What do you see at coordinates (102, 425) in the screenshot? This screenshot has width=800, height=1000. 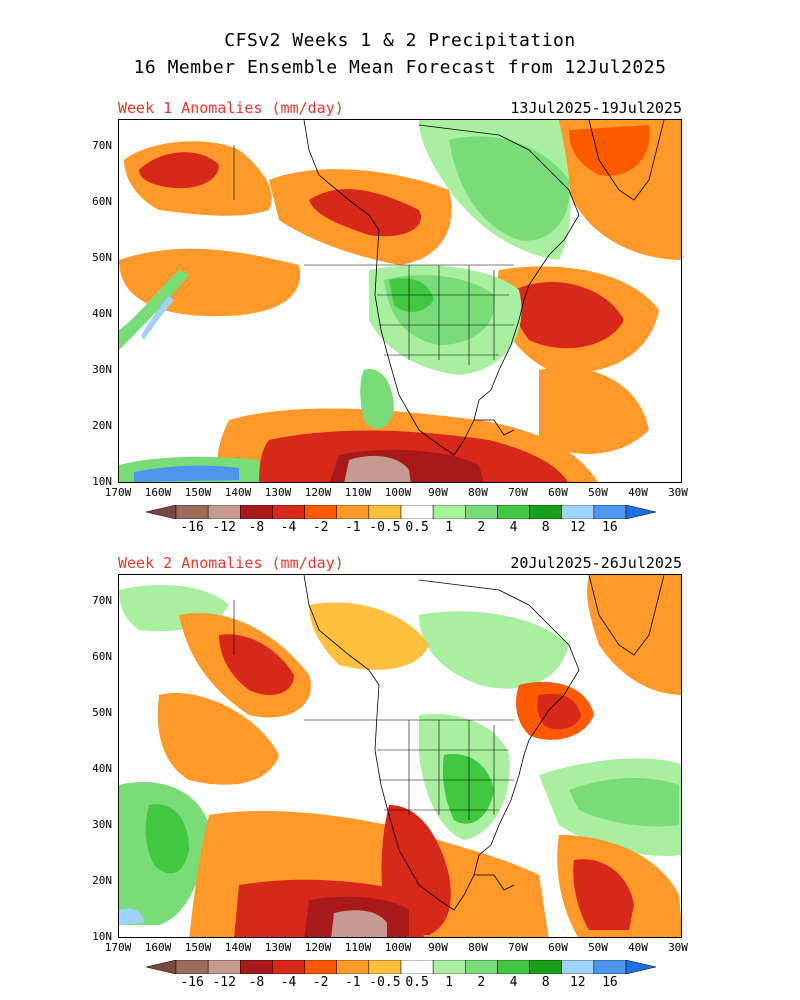 I see `w1-lat-20: 20N` at bounding box center [102, 425].